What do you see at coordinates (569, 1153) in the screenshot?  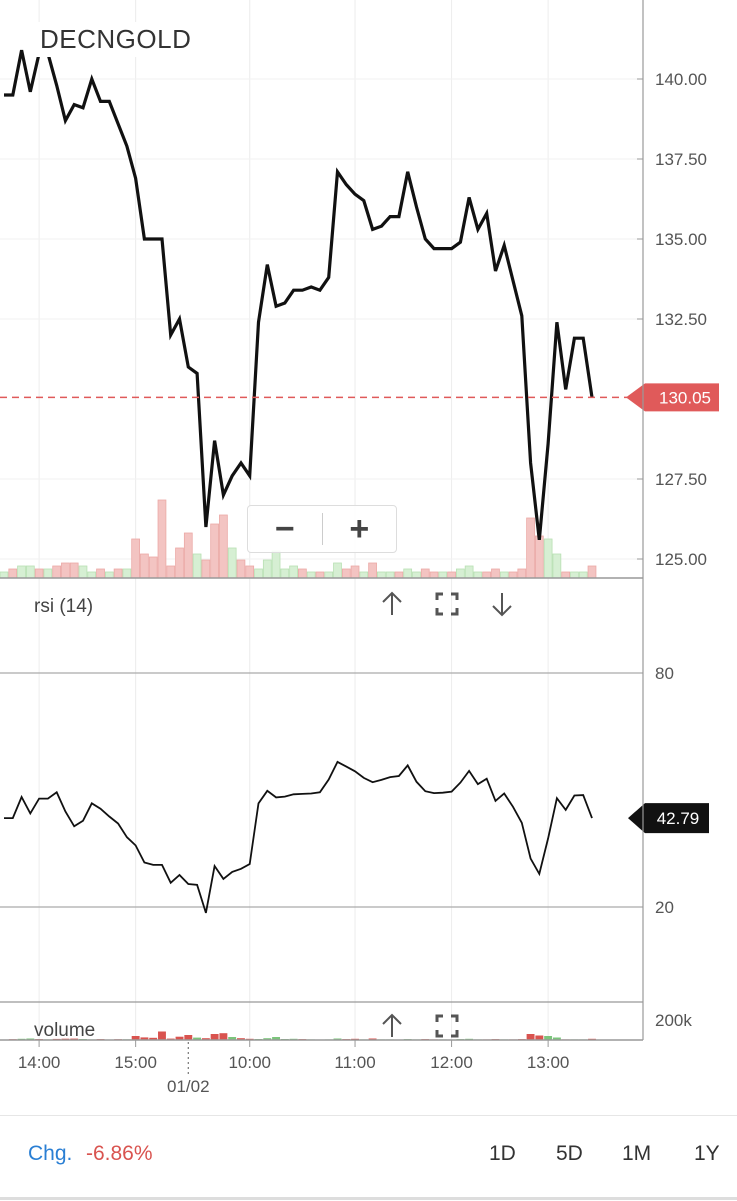 I see `range-5d-button: 5D` at bounding box center [569, 1153].